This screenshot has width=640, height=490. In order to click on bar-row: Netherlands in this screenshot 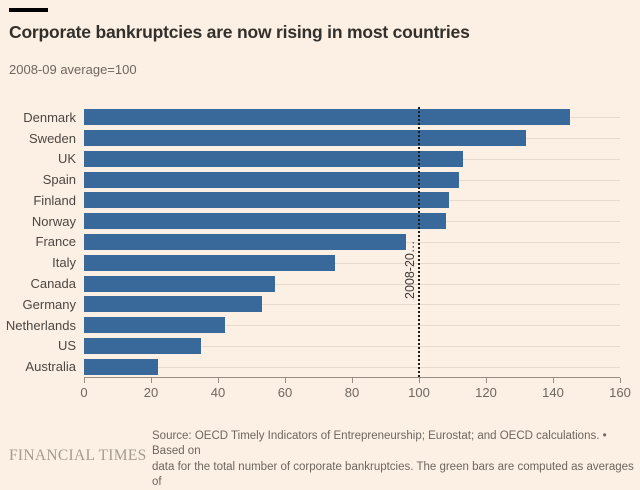, I will do `click(320, 325)`.